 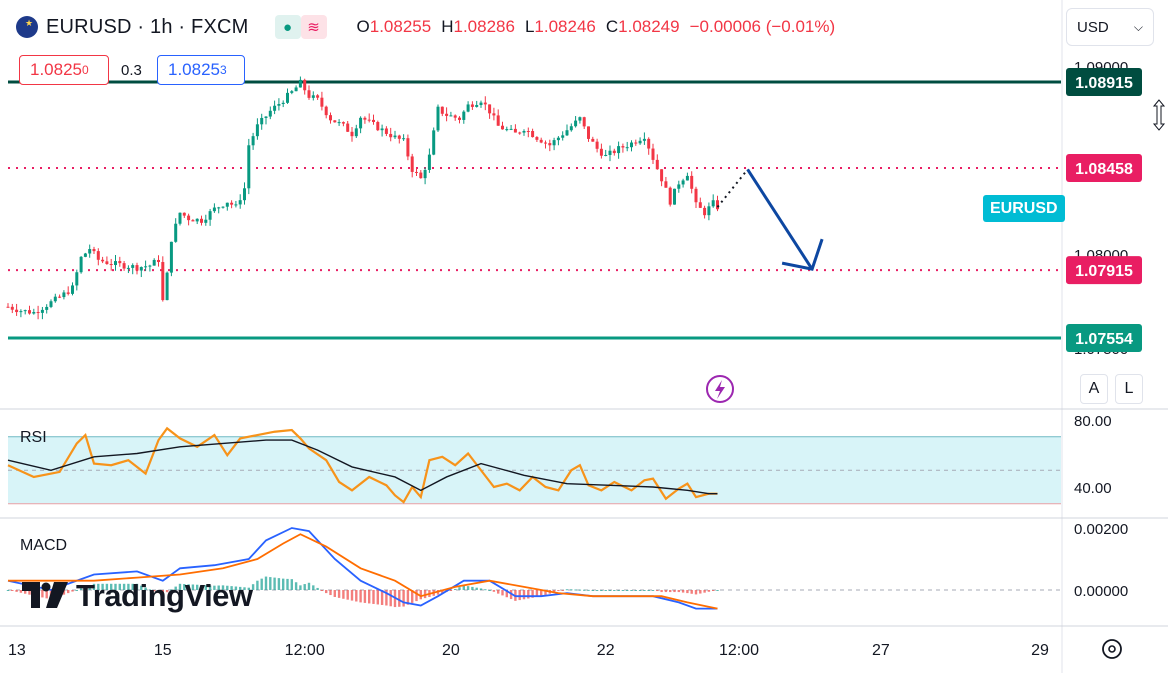 I want to click on sell-quote-button: 1.0825 0, so click(x=64, y=70).